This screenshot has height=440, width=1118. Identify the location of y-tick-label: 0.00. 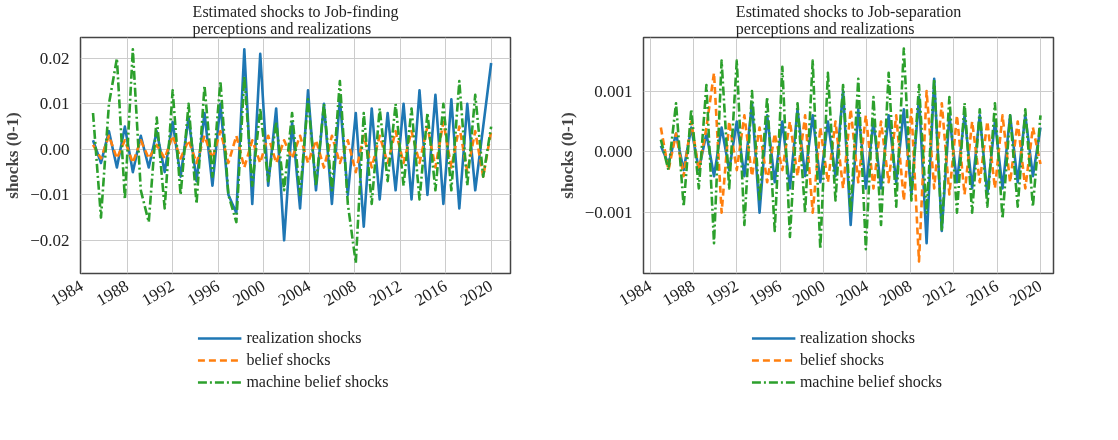
(54, 149).